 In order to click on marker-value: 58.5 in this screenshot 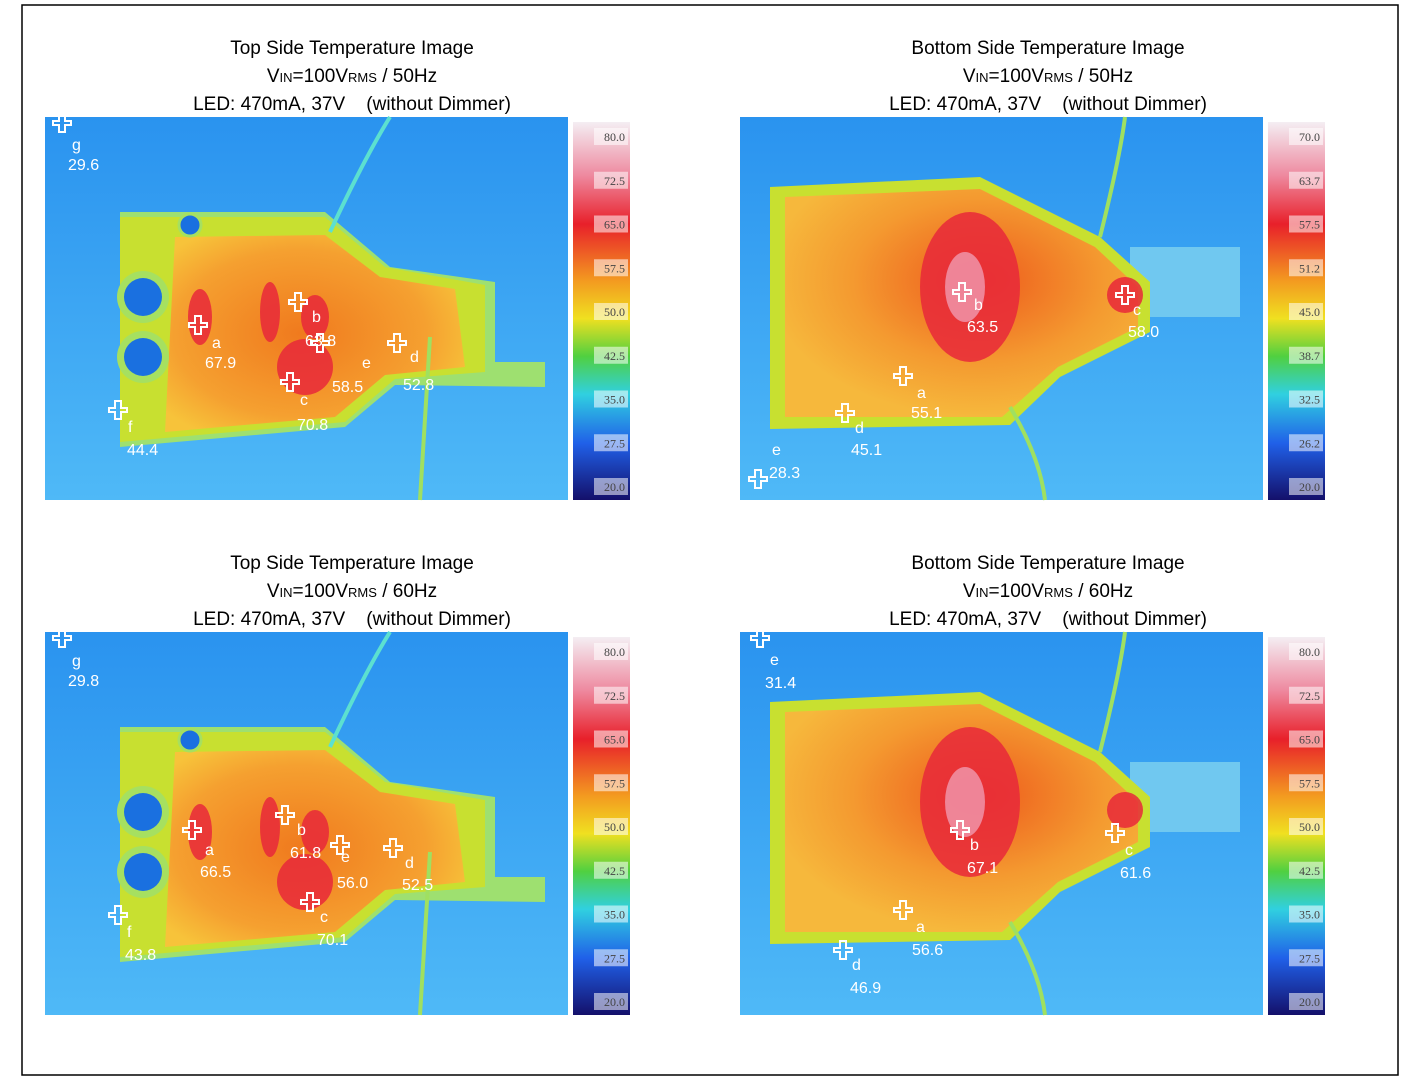, I will do `click(347, 387)`.